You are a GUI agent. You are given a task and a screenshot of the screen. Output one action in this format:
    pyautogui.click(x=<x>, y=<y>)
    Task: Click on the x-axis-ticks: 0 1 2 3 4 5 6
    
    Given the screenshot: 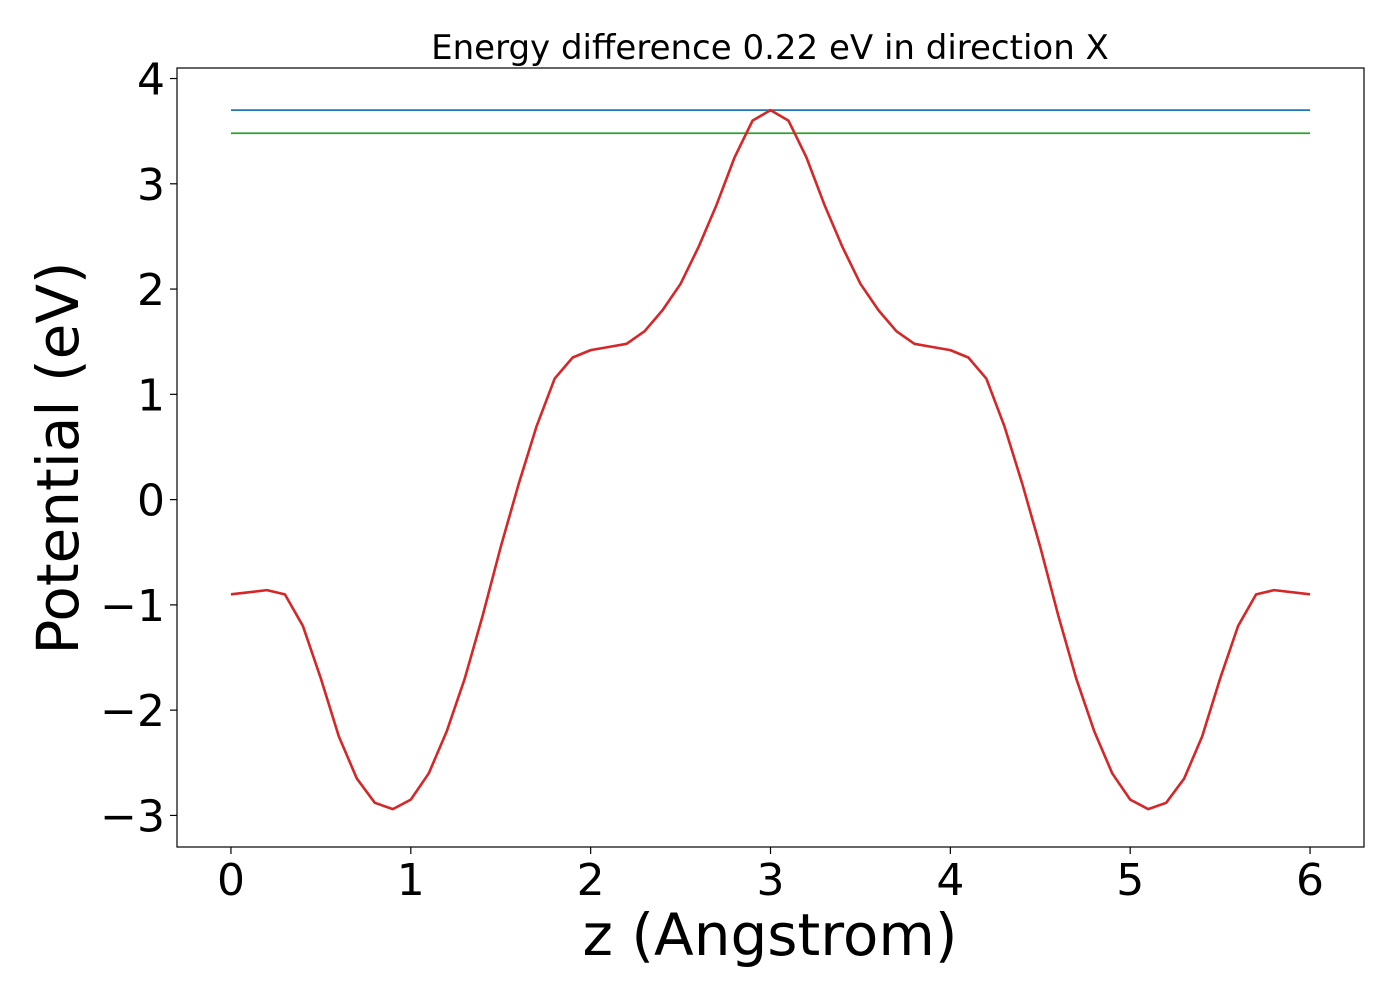 What is the action you would take?
    pyautogui.click(x=770, y=876)
    